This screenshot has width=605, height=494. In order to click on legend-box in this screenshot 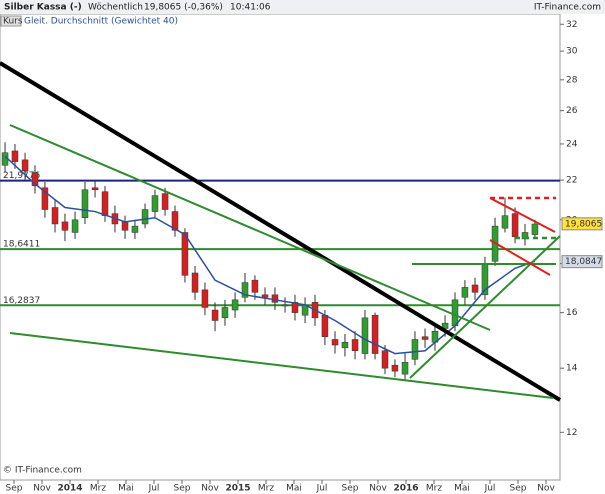, I will do `click(11, 21)`.